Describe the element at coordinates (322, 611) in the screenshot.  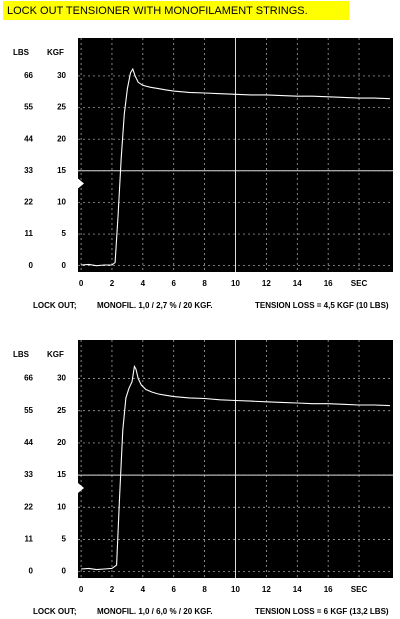
I see `footer-note: TENSION LOSS = 6 KGF (13,2 LBS)` at that location.